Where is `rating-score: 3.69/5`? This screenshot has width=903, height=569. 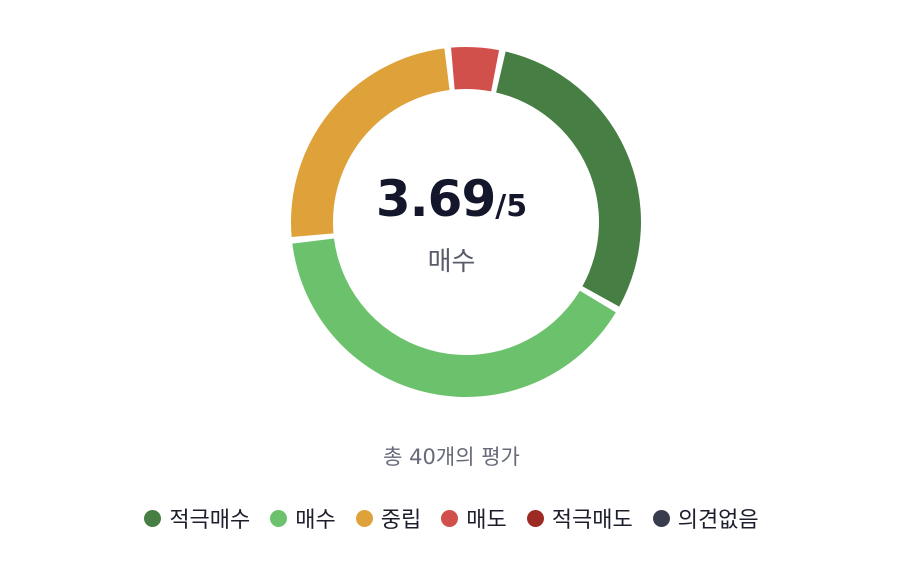 rating-score: 3.69/5 is located at coordinates (451, 199).